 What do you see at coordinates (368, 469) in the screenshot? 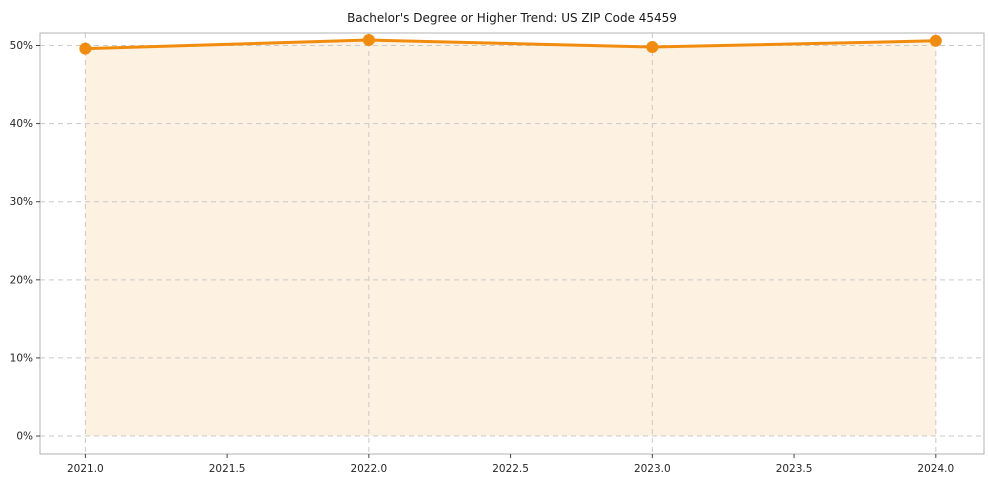
I see `x-tick-label: 2022.0` at bounding box center [368, 469].